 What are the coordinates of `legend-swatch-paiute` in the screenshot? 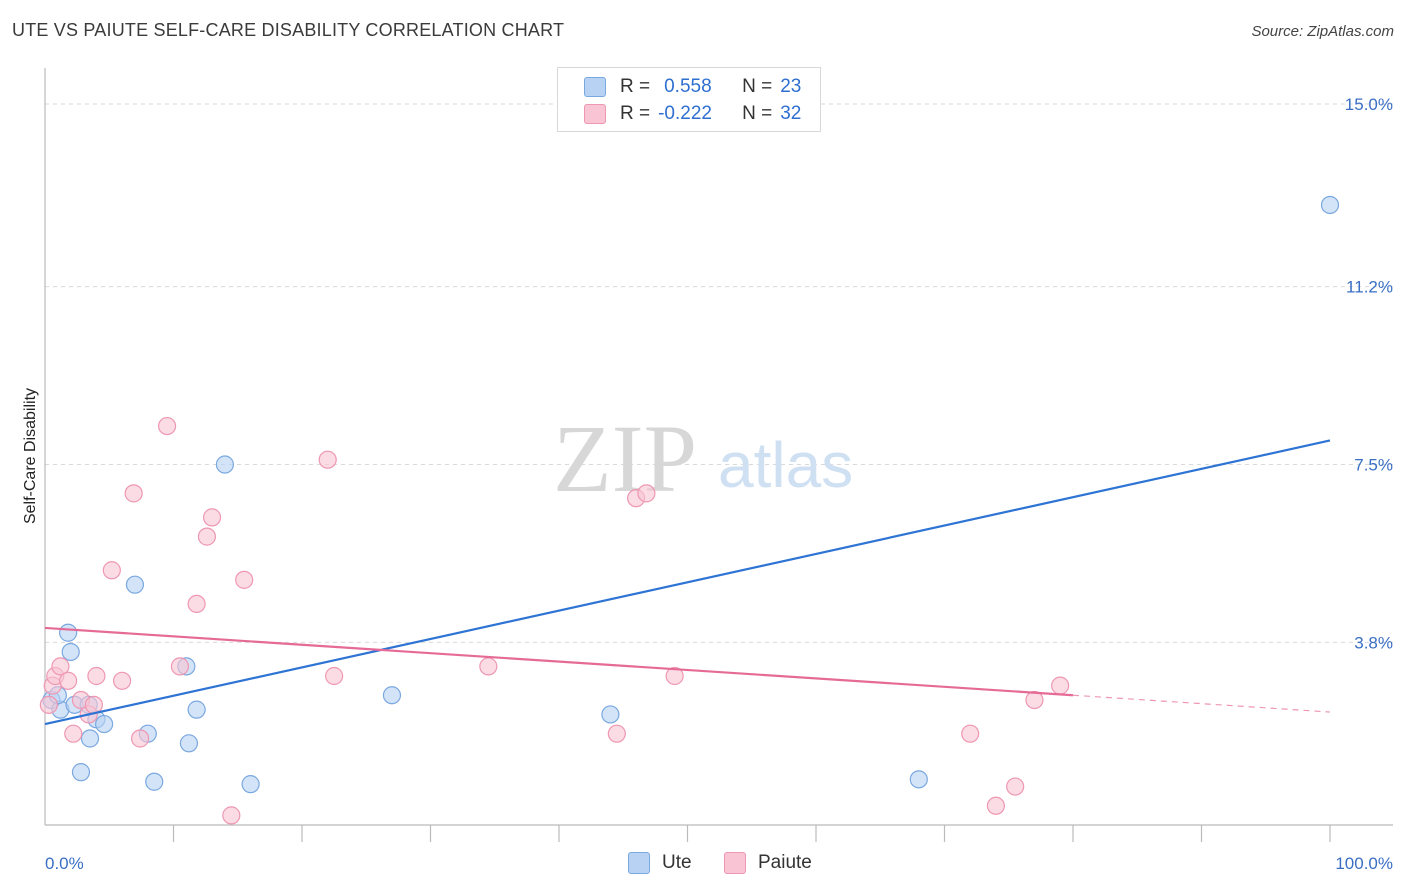 It's located at (595, 114).